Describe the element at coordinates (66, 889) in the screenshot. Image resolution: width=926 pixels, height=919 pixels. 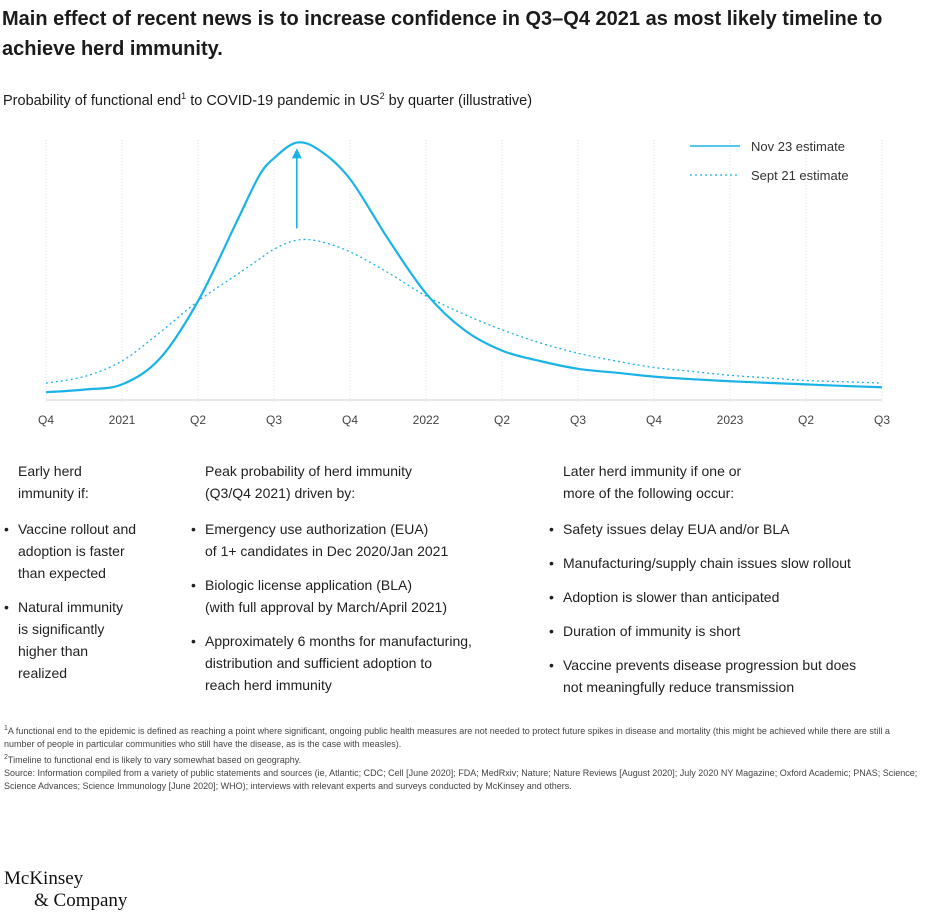
I see `mckinsey-logo: McKinsey & Company` at that location.